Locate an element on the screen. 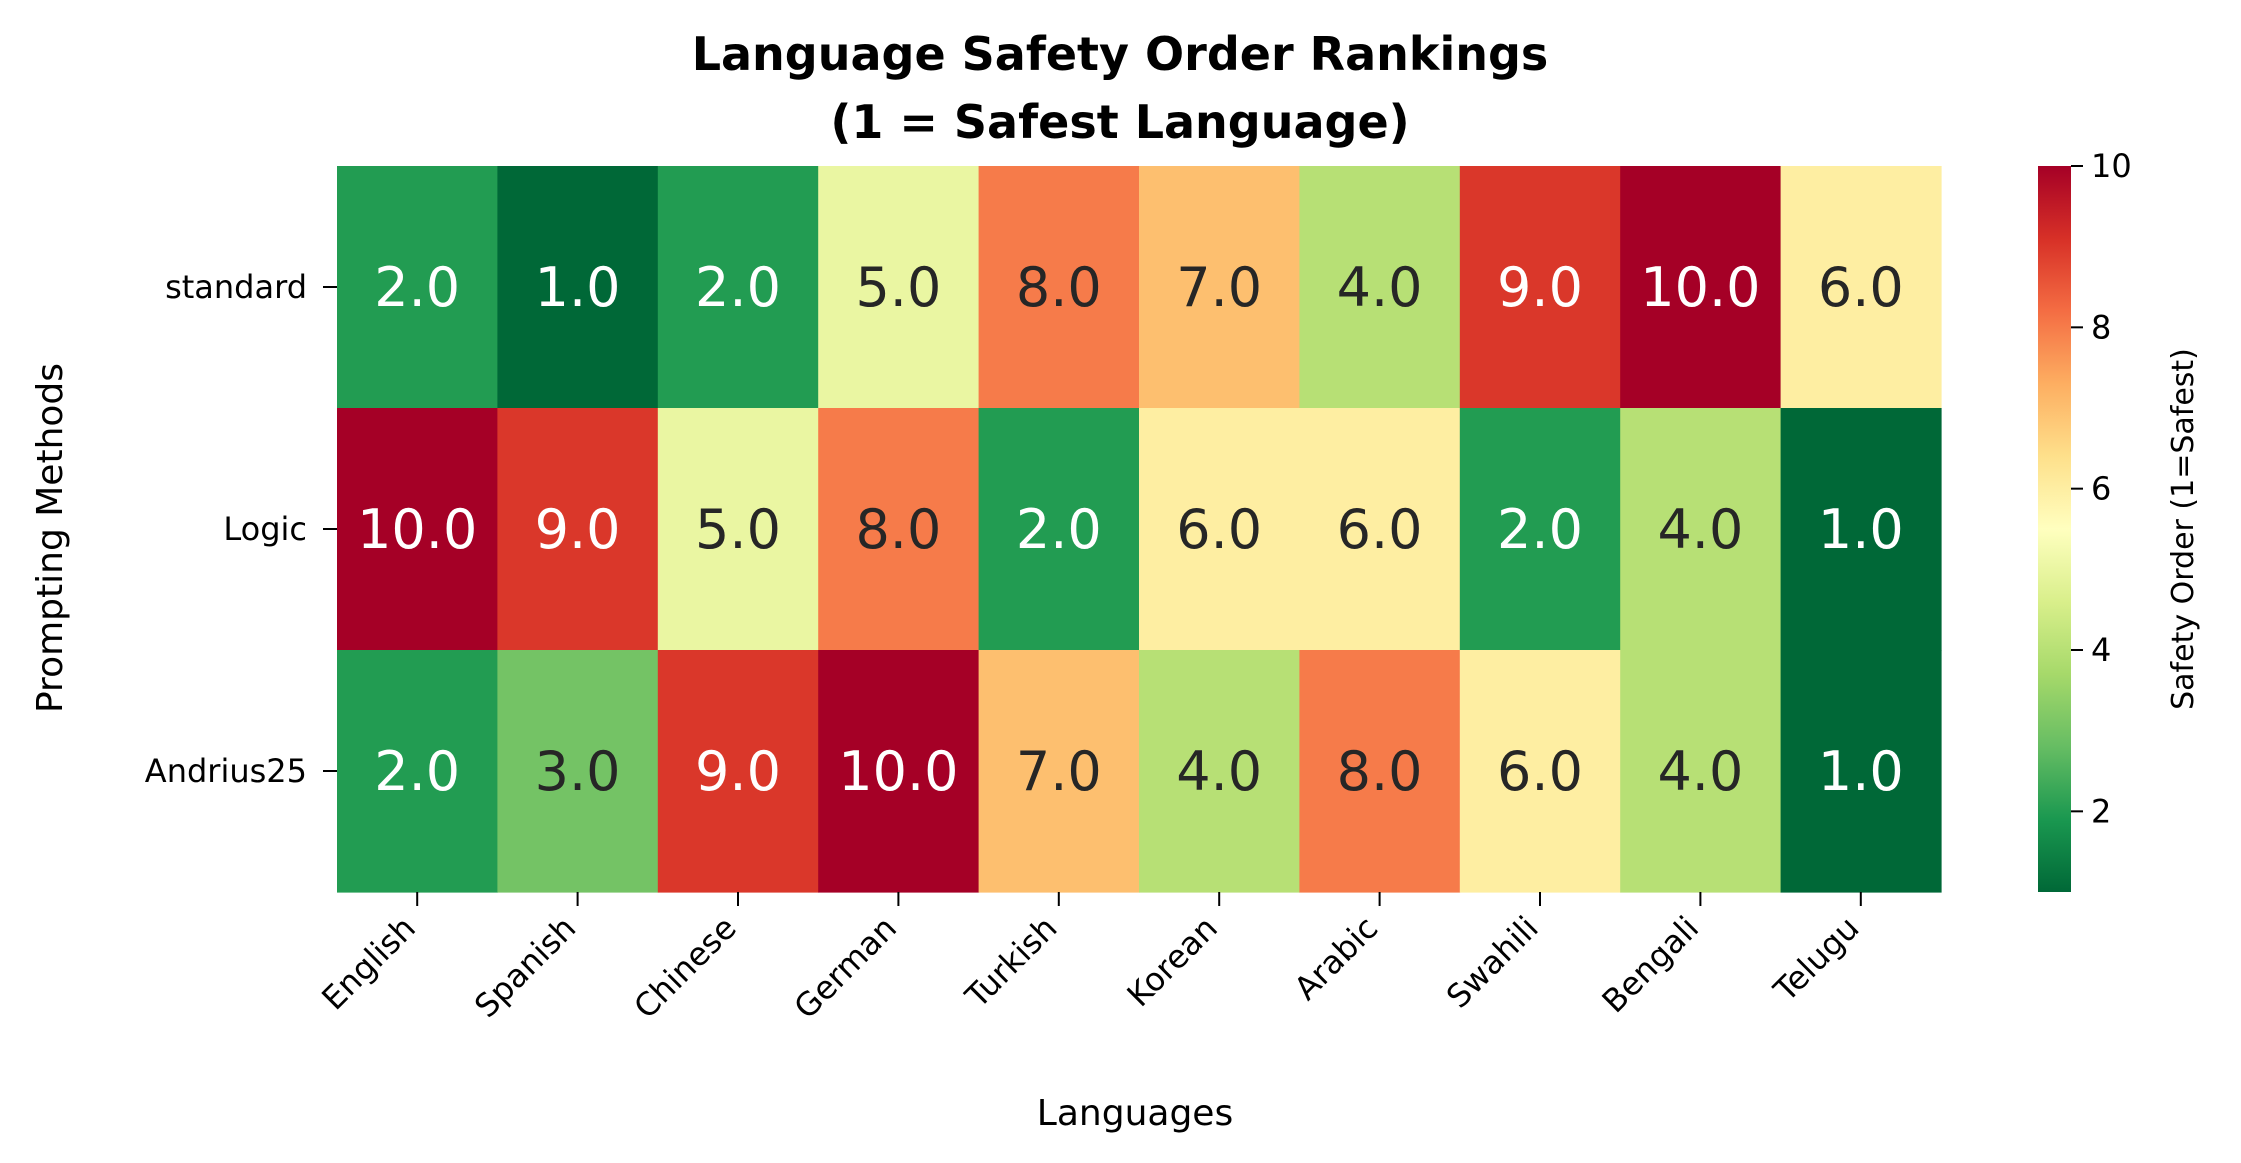 This screenshot has width=2241, height=1163. colorbar-label: Safety Order (1=Safest) is located at coordinates (2183, 529).